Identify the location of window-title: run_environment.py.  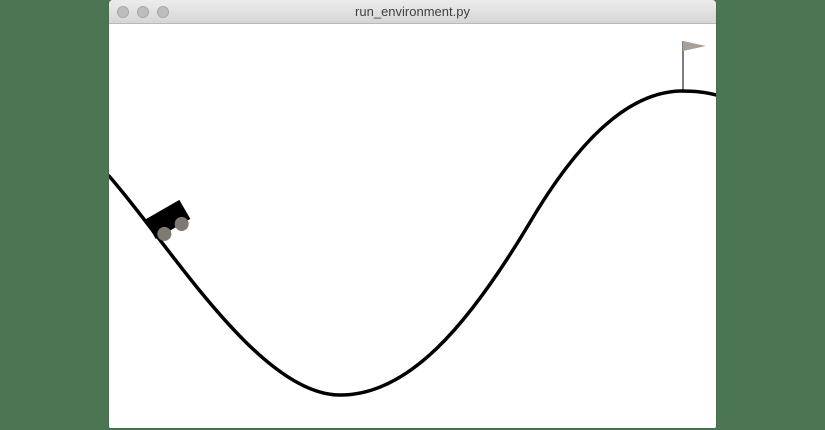
(412, 11).